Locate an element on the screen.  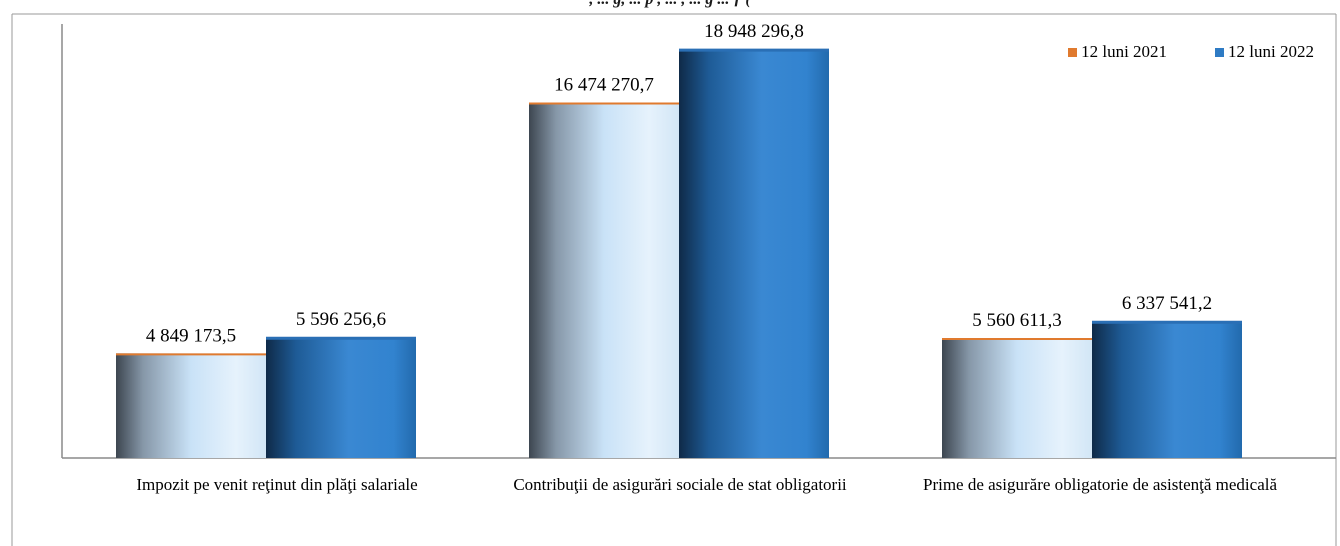
bar-contributii-2022 is located at coordinates (754, 253).